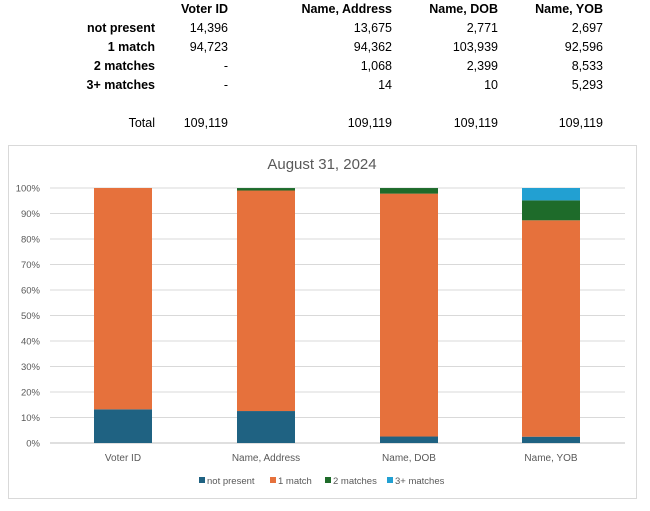  Describe the element at coordinates (31, 393) in the screenshot. I see `y-tick-label: 20%` at that location.